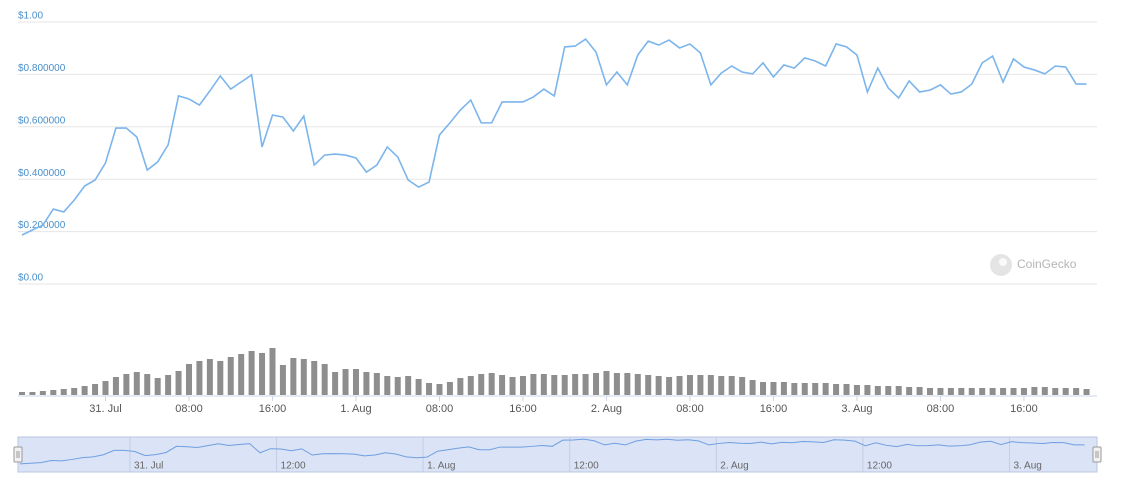  Describe the element at coordinates (552, 451) in the screenshot. I see `navigator-line` at that location.